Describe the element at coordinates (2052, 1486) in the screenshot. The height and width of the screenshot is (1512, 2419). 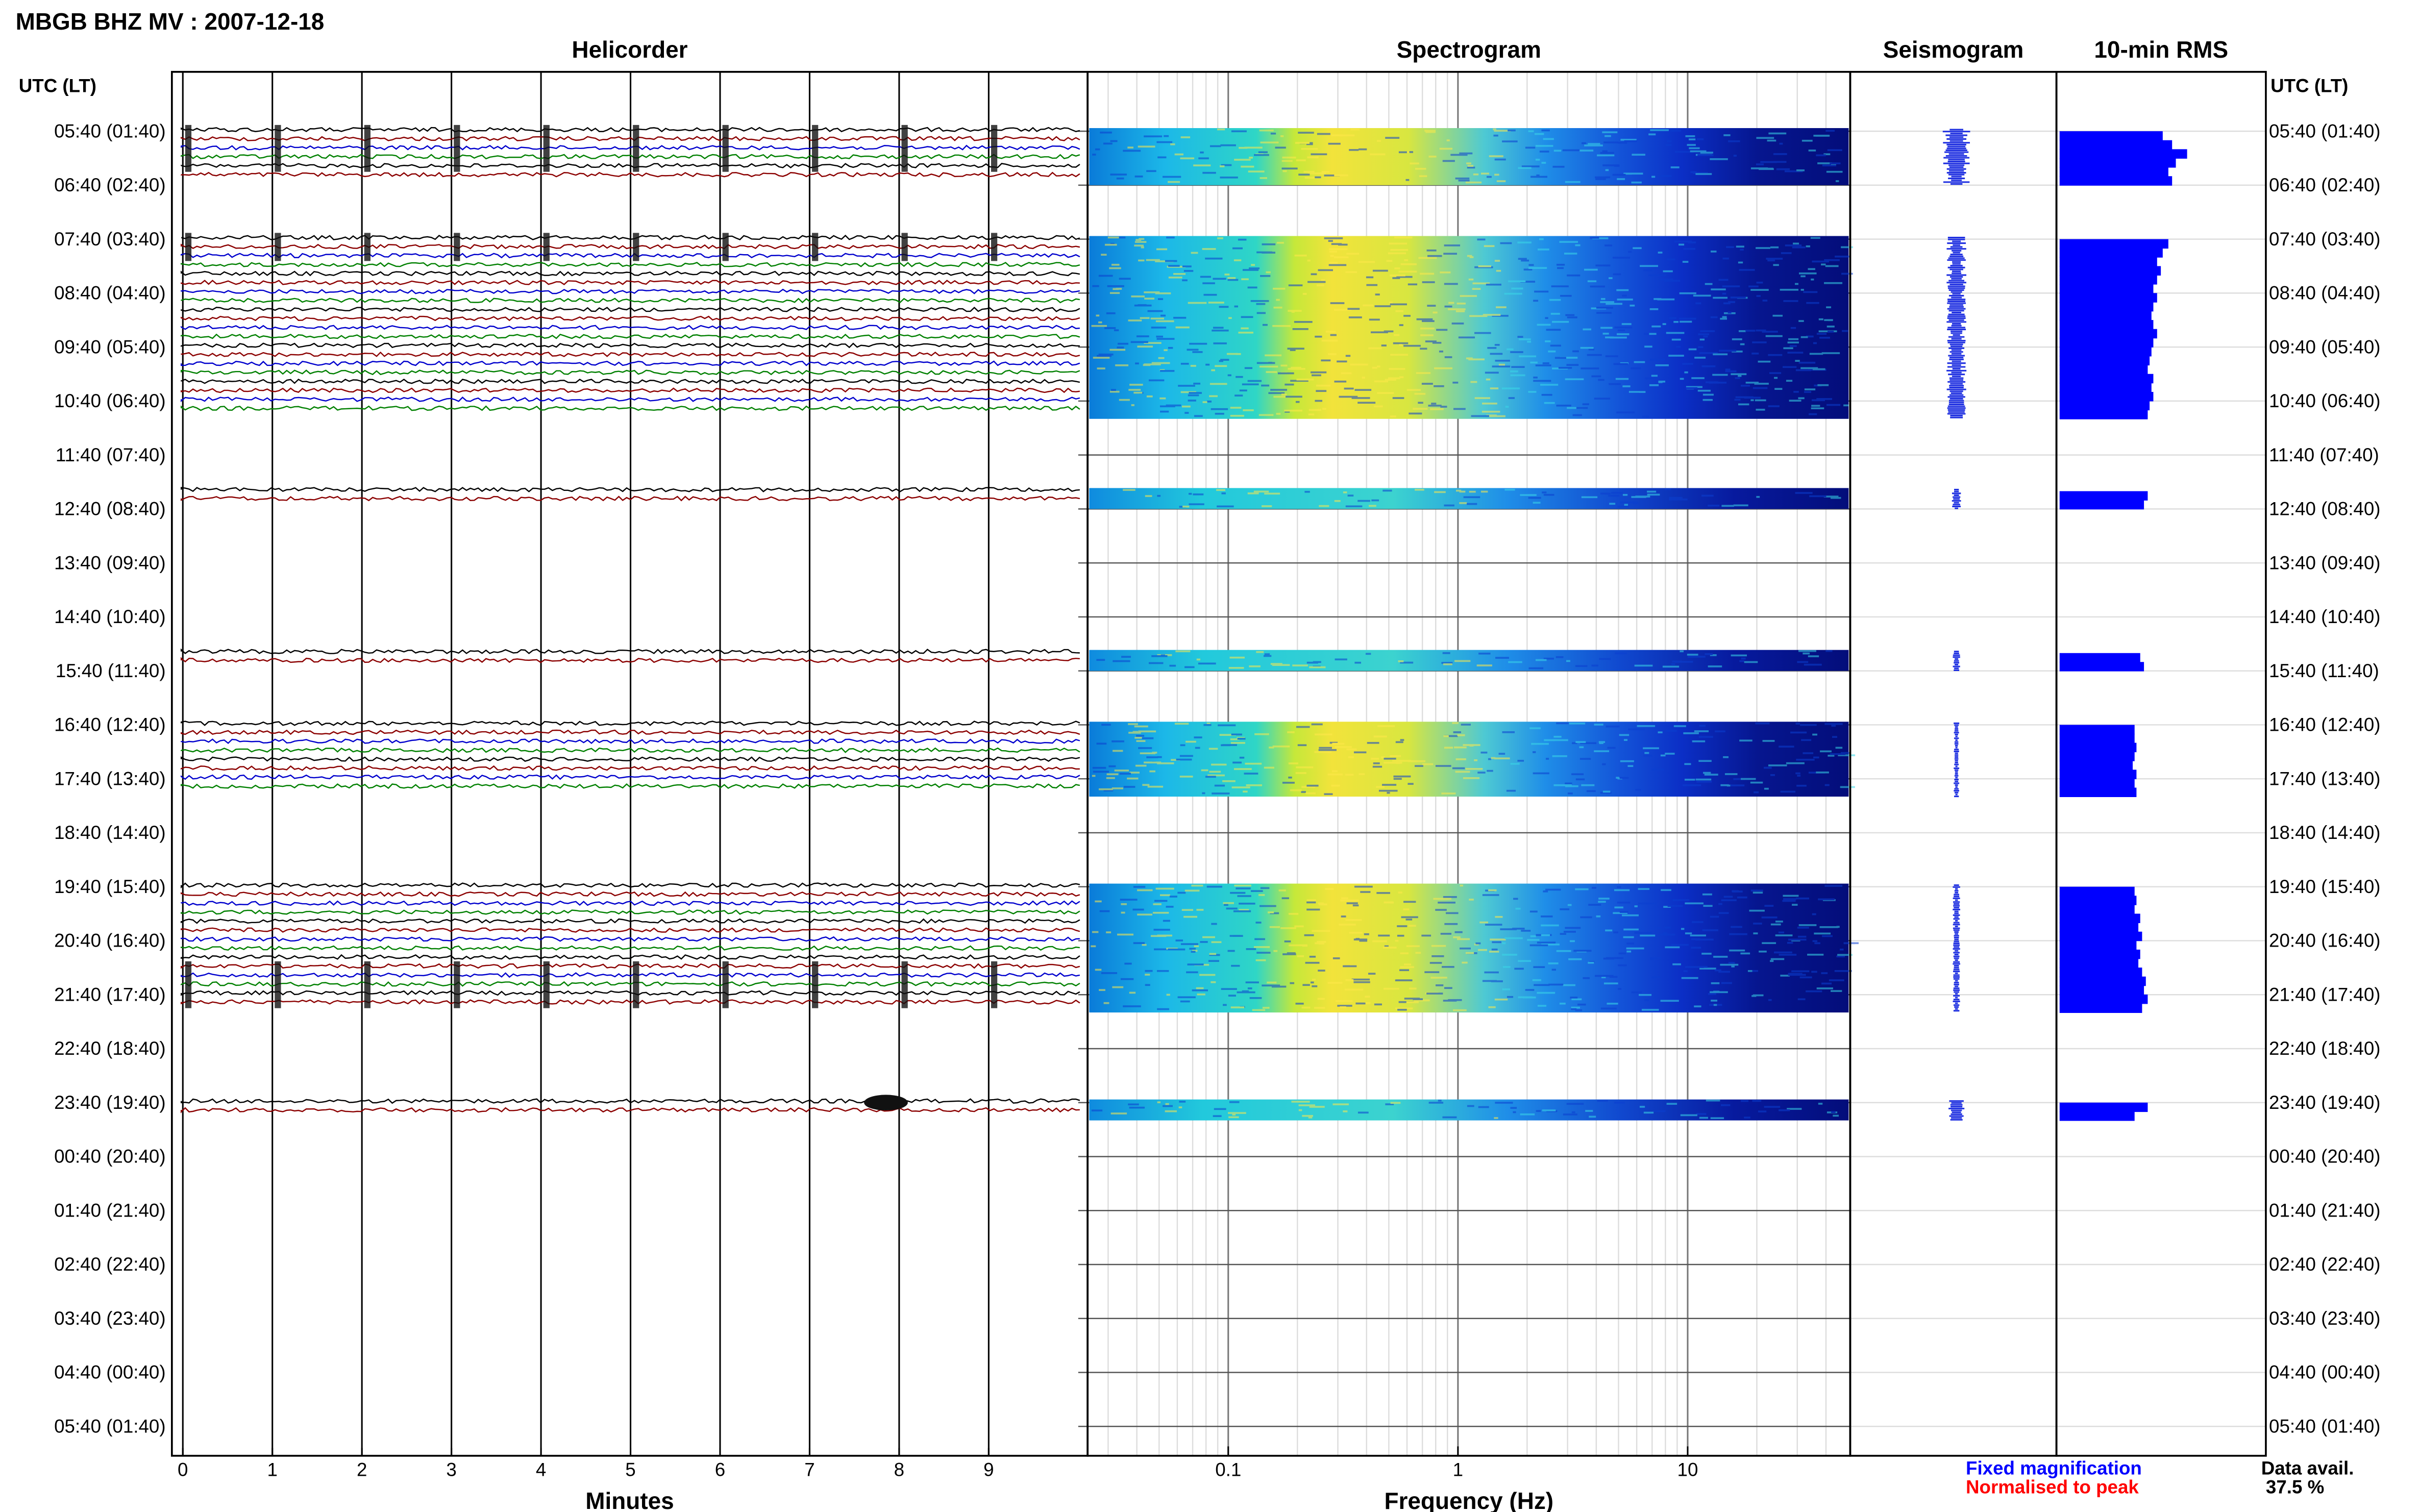
I see `legend-normalised: Normalised to peak` at that location.